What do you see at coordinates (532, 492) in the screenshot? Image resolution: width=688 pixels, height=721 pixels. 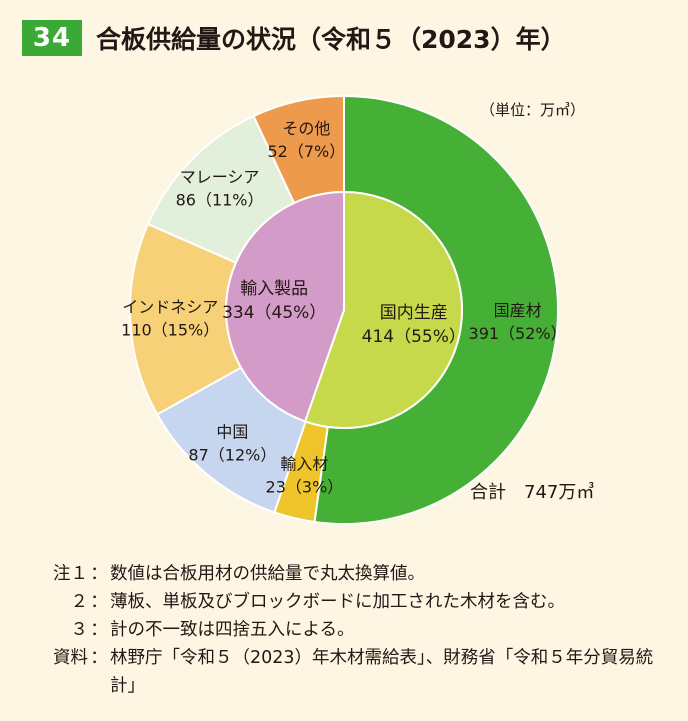 I see `total-label: 合計 747万㎥` at bounding box center [532, 492].